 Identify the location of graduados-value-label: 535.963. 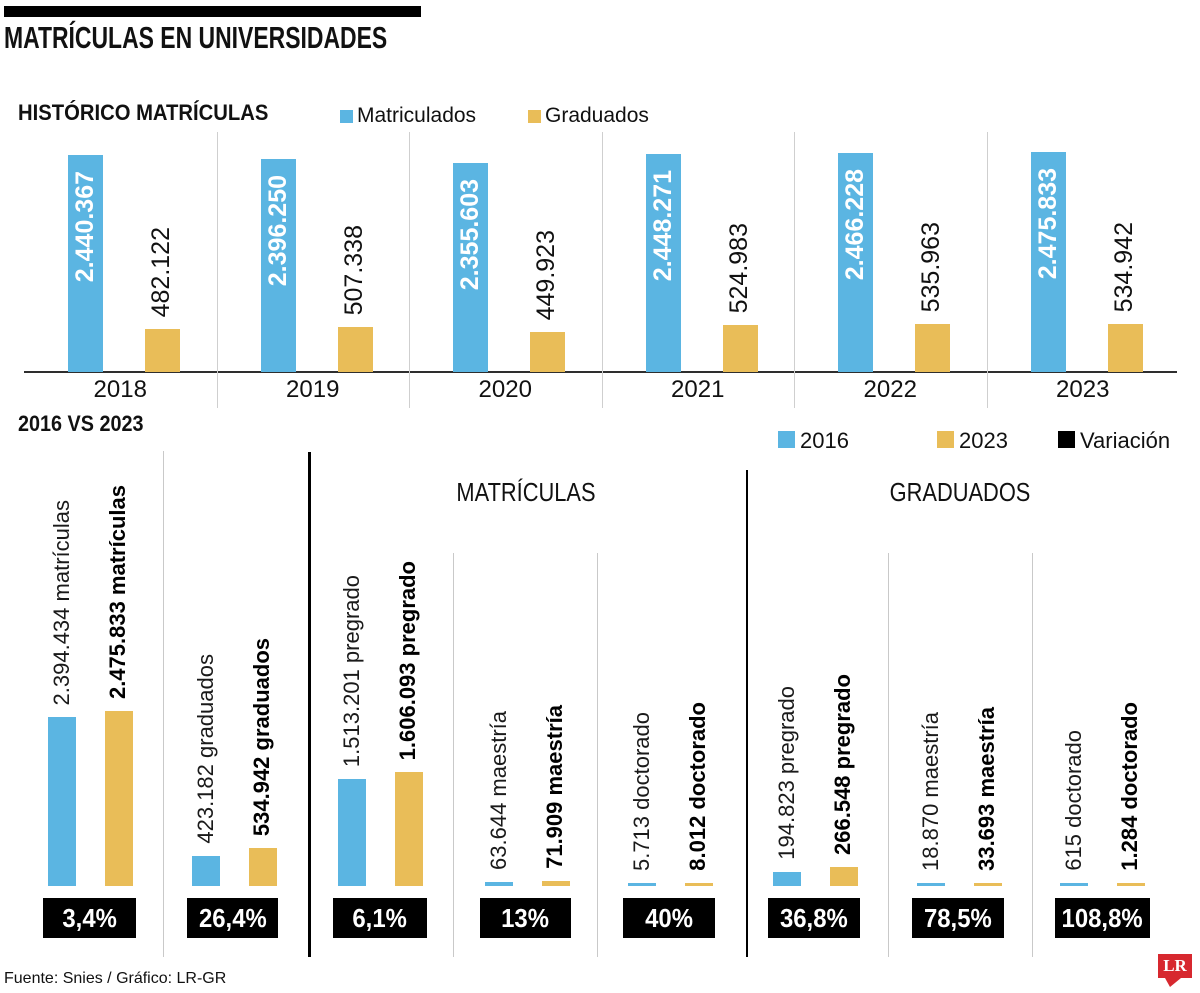
(931, 266).